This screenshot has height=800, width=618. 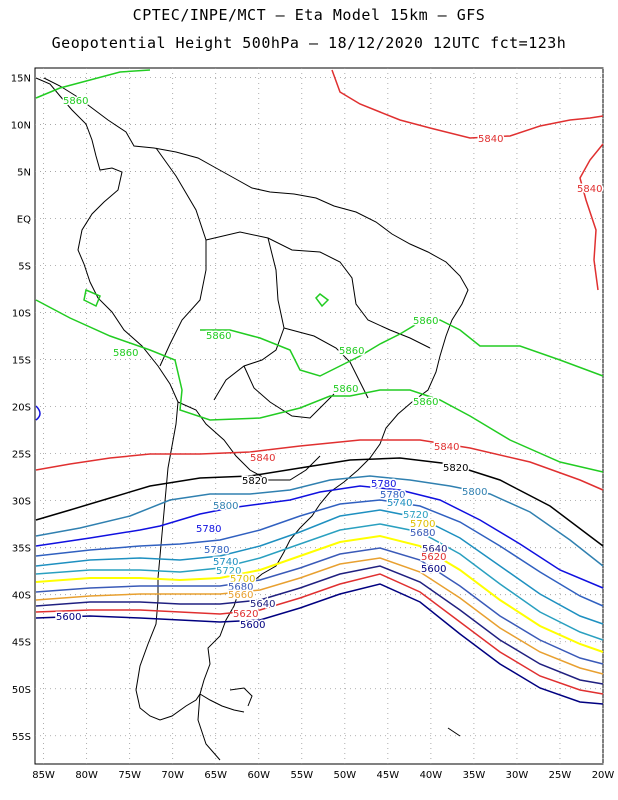 What do you see at coordinates (172, 775) in the screenshot?
I see `longitude-tick-label: 70W` at bounding box center [172, 775].